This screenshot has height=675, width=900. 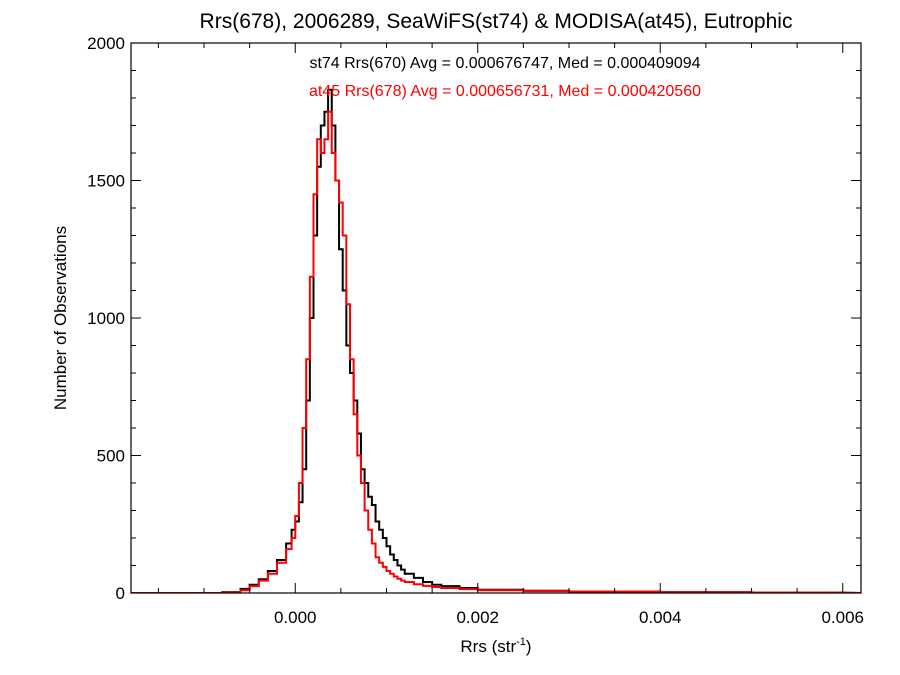 I want to click on x-tick-label: 0.000, so click(x=295, y=617).